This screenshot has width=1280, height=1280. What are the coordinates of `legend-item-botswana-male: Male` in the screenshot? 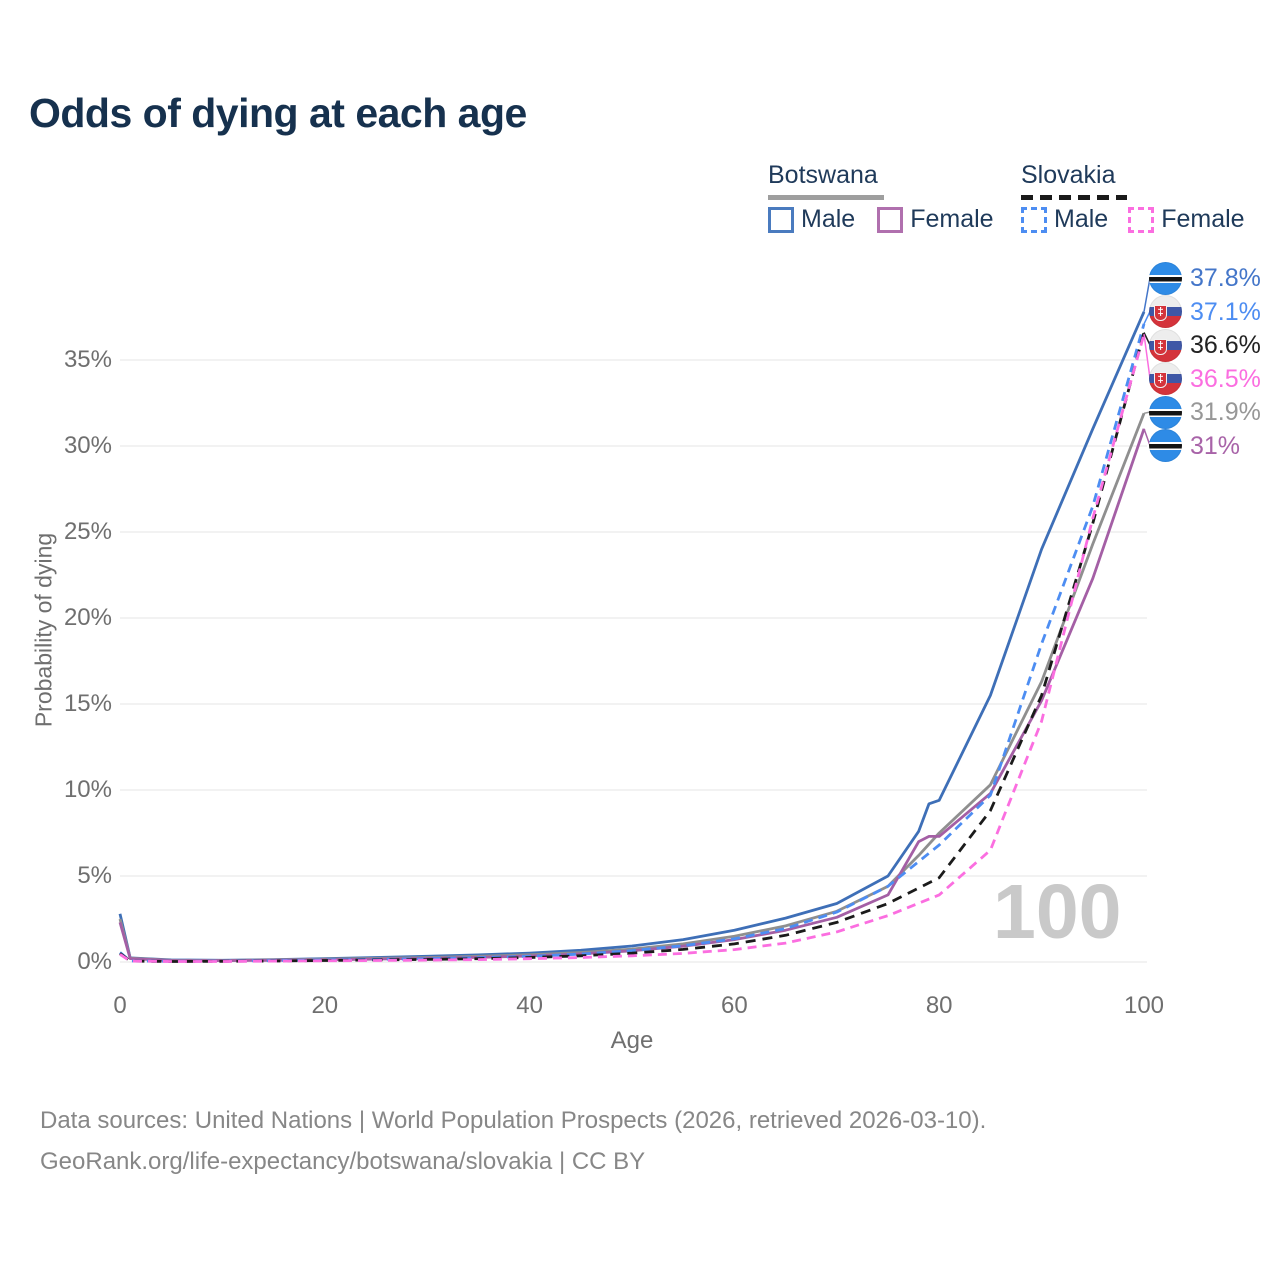 It's located at (811, 219).